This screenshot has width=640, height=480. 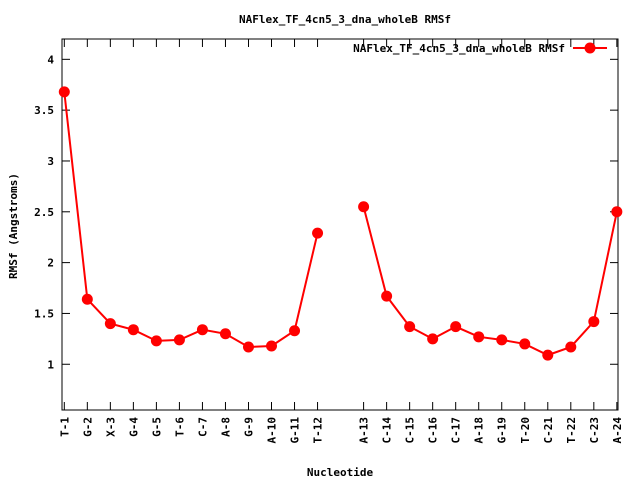 What do you see at coordinates (594, 430) in the screenshot?
I see `x-tick-label: C-23` at bounding box center [594, 430].